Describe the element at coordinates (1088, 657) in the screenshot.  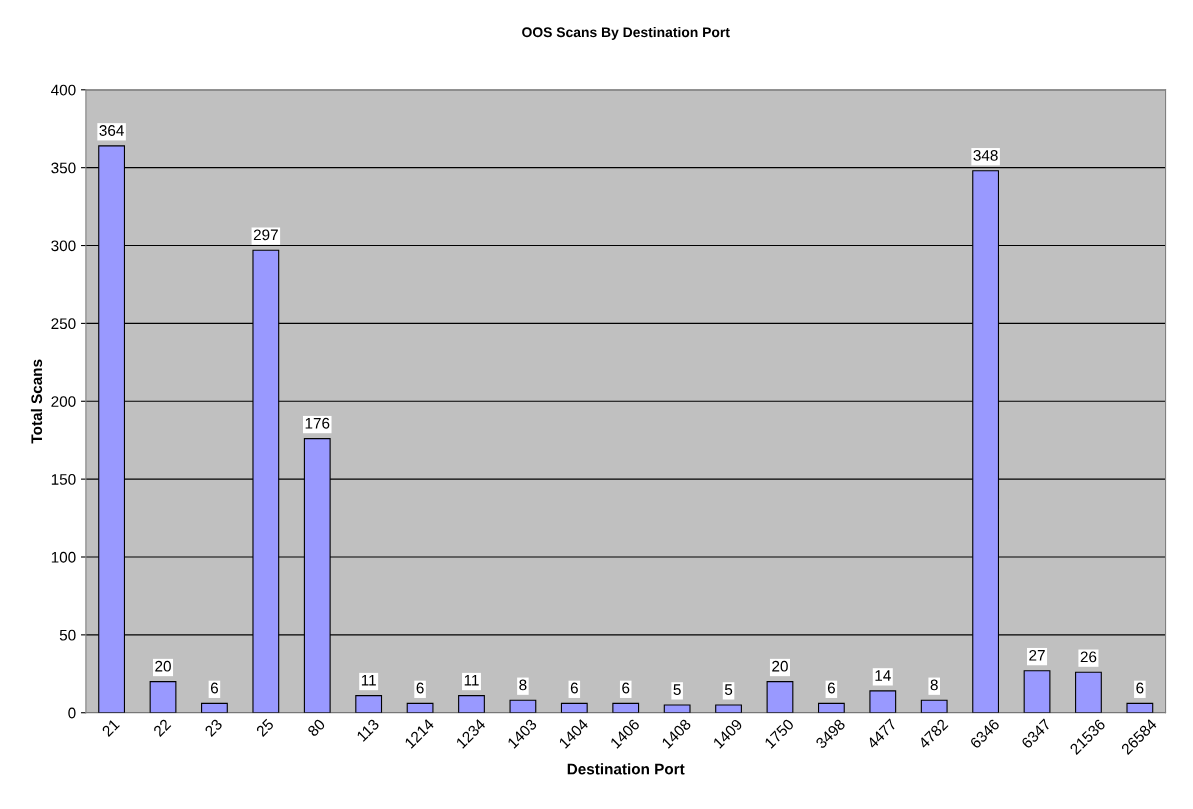
I see `data-label: 26` at that location.